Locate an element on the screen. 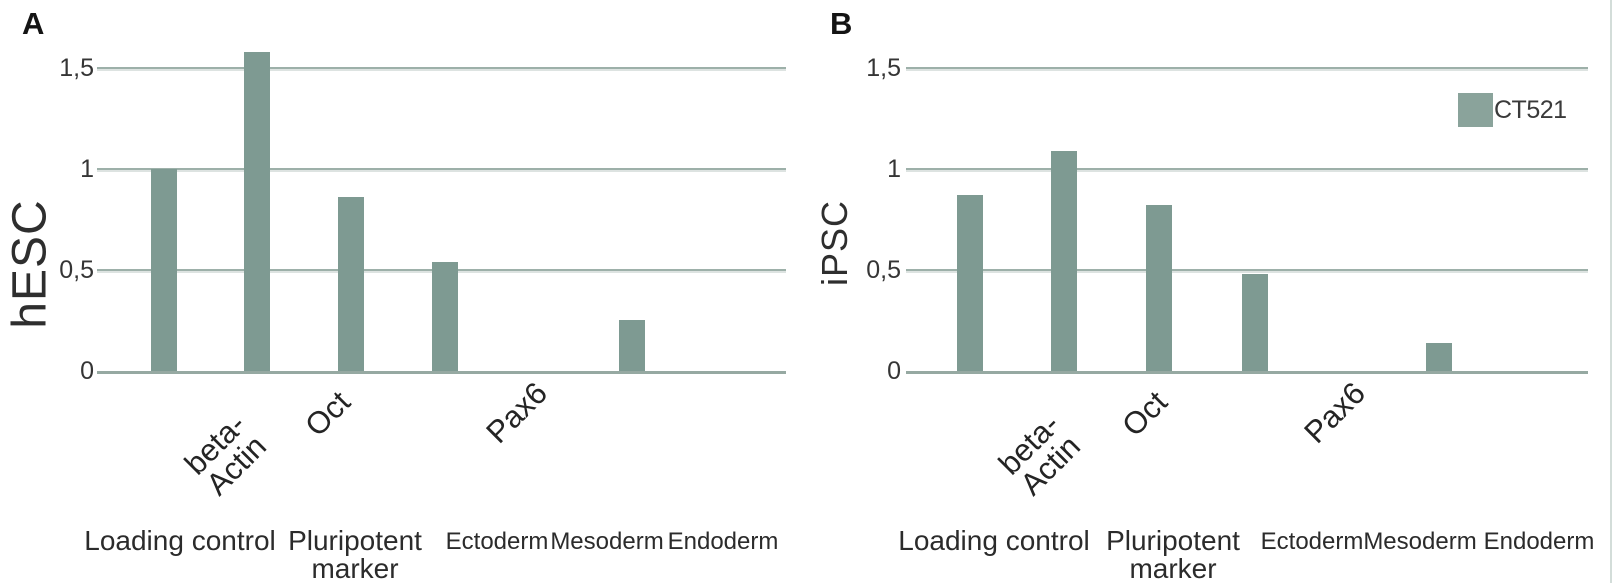 The width and height of the screenshot is (1614, 583). panel-b-group-label-endoderm: Endoderm is located at coordinates (1539, 542).